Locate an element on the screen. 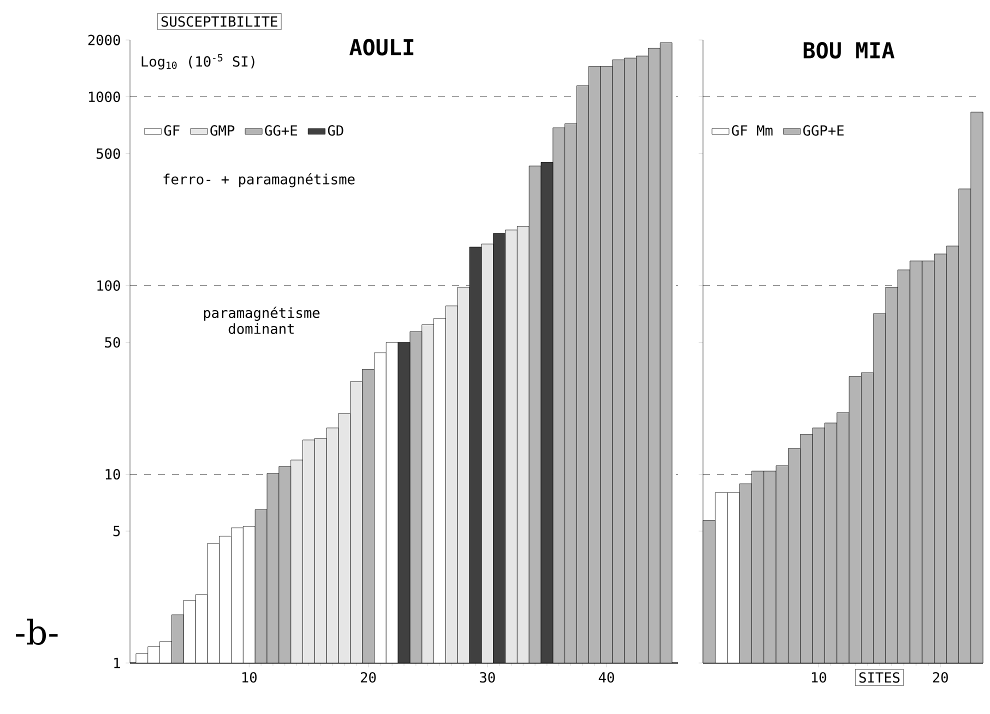  x-tick-label: 40 is located at coordinates (606, 677).